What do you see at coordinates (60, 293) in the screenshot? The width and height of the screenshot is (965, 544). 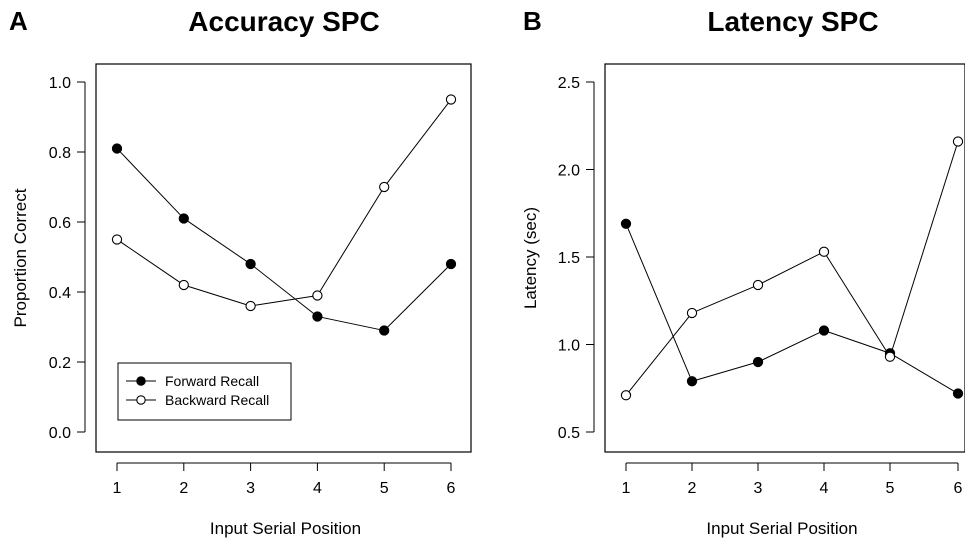 I see `y-tick-label: 0.4` at bounding box center [60, 293].